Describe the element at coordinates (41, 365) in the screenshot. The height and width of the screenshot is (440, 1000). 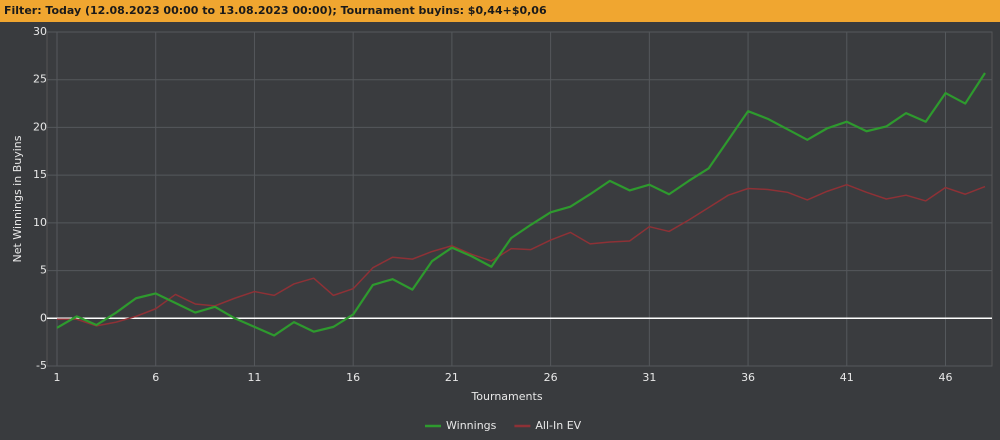
I see `y-tick-label: -5` at that location.